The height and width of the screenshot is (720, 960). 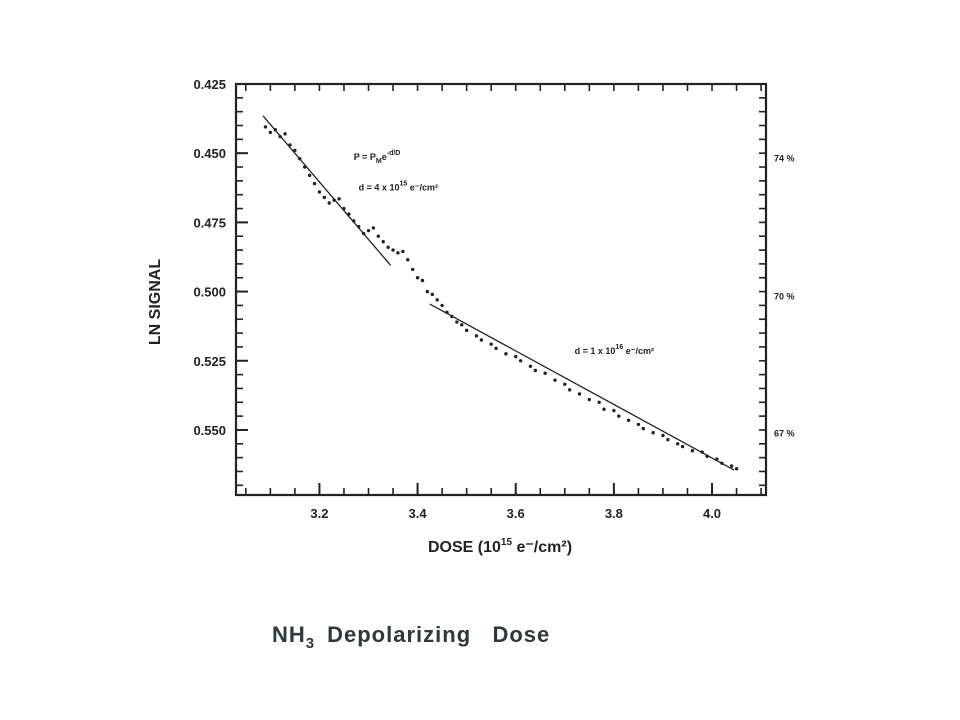 I want to click on x-tick-label: 3.8, so click(x=614, y=513).